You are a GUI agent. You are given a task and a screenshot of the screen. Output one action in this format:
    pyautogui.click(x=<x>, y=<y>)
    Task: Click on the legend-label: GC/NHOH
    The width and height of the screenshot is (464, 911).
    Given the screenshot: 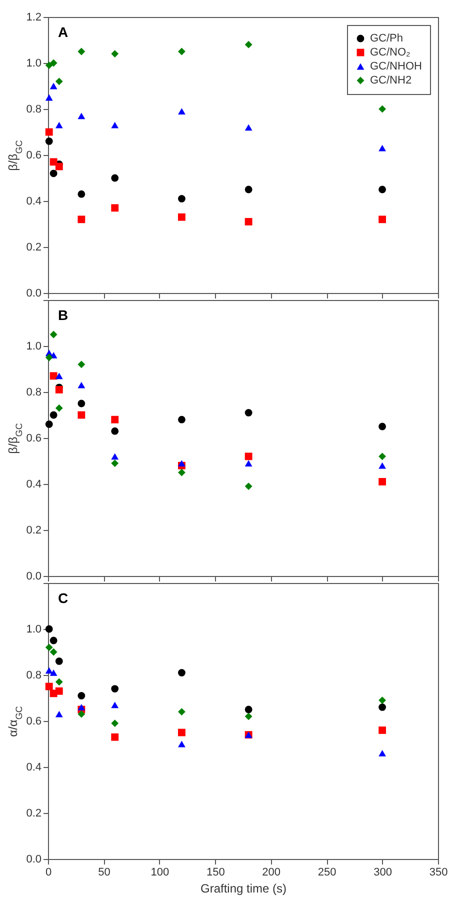 What is the action you would take?
    pyautogui.click(x=396, y=66)
    